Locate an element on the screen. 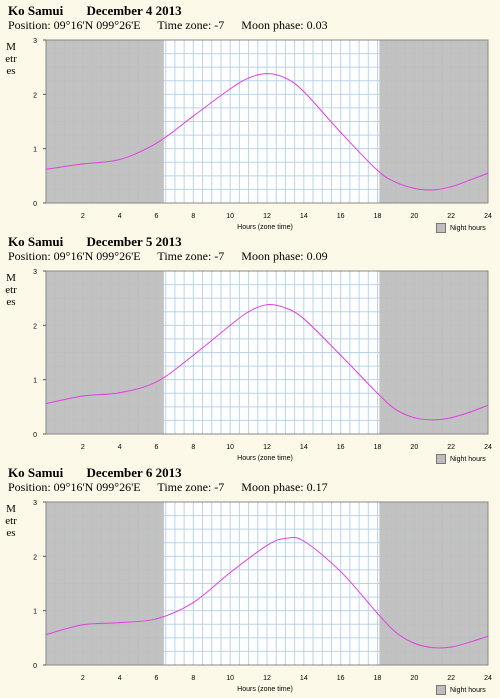 Image resolution: width=500 pixels, height=698 pixels. chart-date: December 6 2013 is located at coordinates (134, 472).